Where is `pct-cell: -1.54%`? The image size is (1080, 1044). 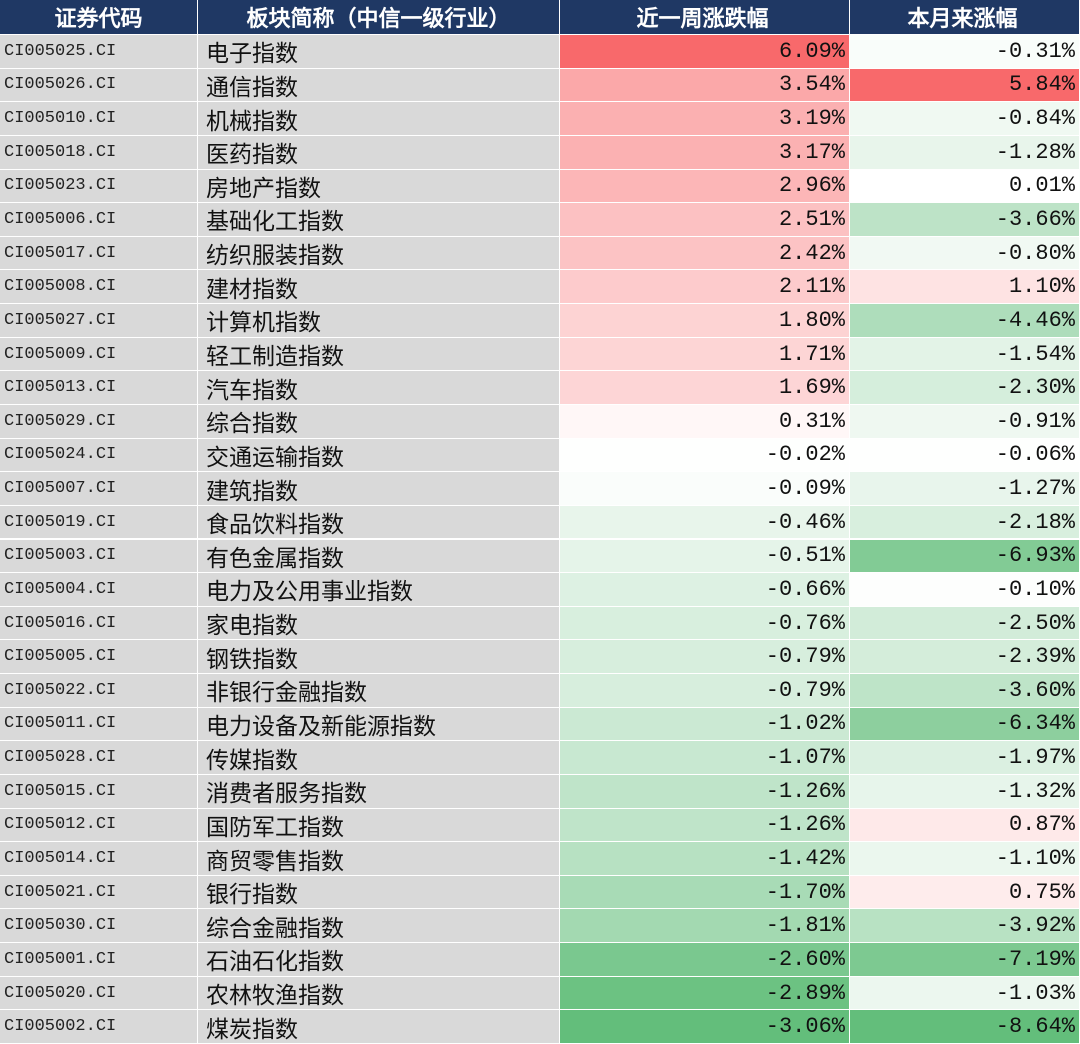 pct-cell: -1.54% is located at coordinates (965, 354).